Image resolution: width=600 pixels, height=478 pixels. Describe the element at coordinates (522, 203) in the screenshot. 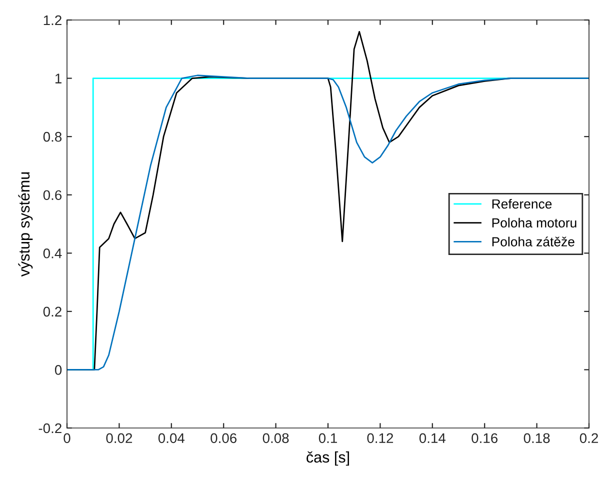

I see `legend-label: Reference` at that location.